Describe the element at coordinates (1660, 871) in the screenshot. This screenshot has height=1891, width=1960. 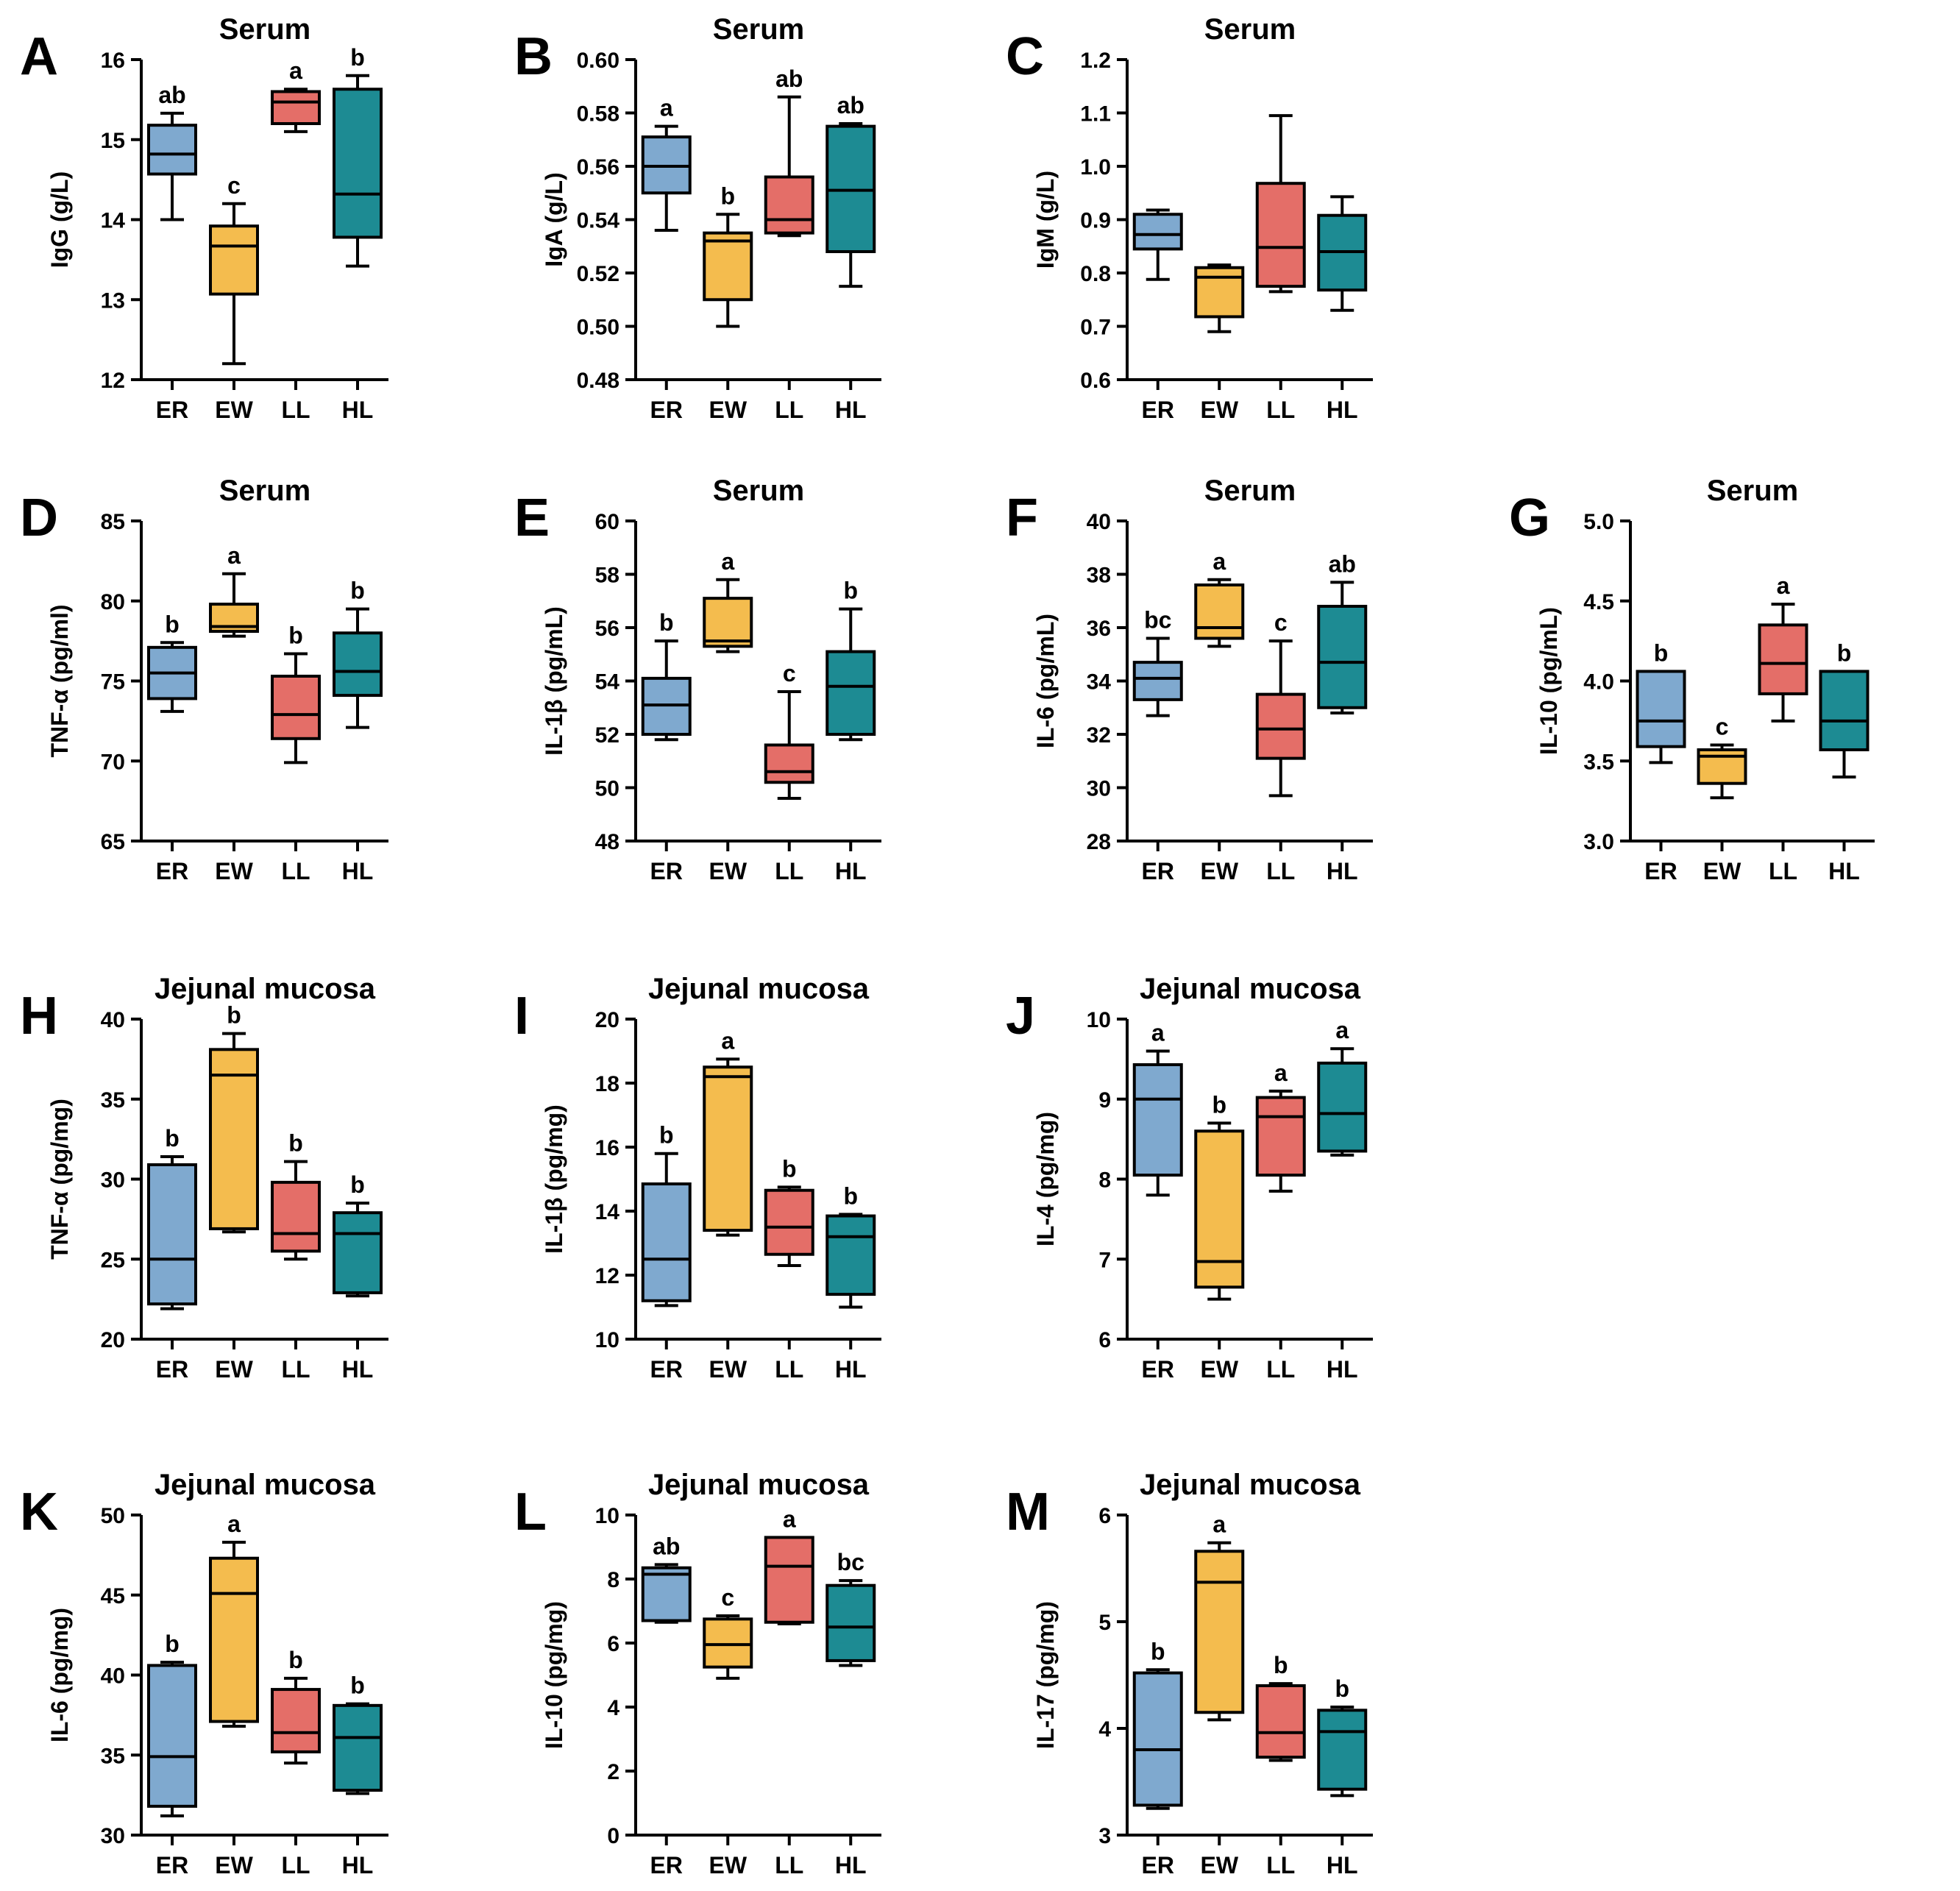
I see `x-tick-label-g-er: ER` at that location.